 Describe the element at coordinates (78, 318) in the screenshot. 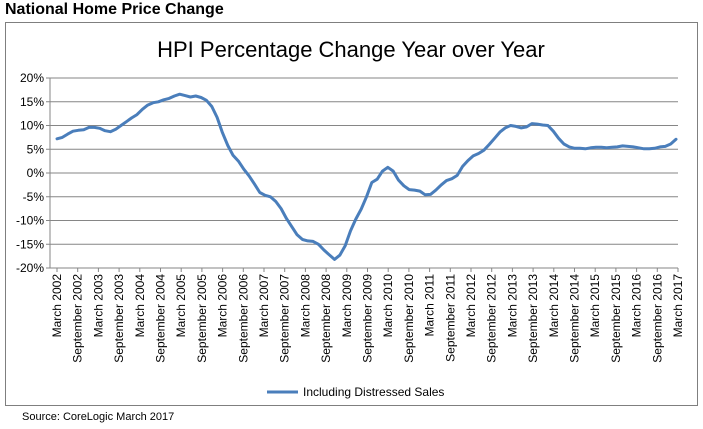

I see `x-tick-label: September 2002` at that location.